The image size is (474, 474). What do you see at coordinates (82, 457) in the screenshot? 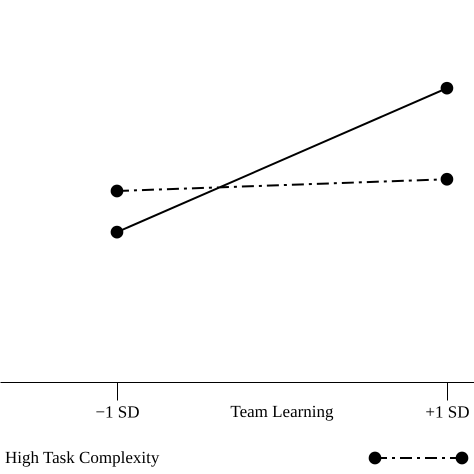
I see `text: High Task Complexity` at bounding box center [82, 457].